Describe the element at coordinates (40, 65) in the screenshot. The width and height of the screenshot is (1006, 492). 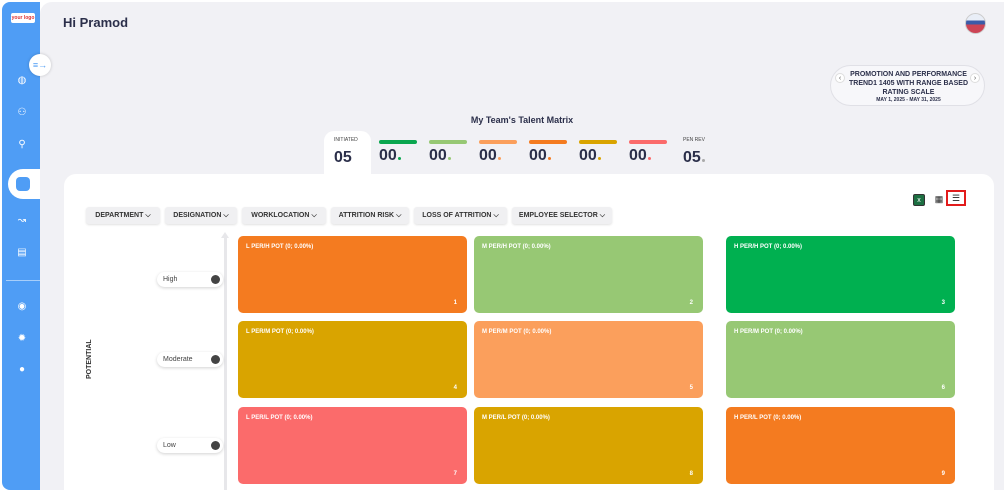
I see `collapse-sidebar-icon: ≡→` at that location.